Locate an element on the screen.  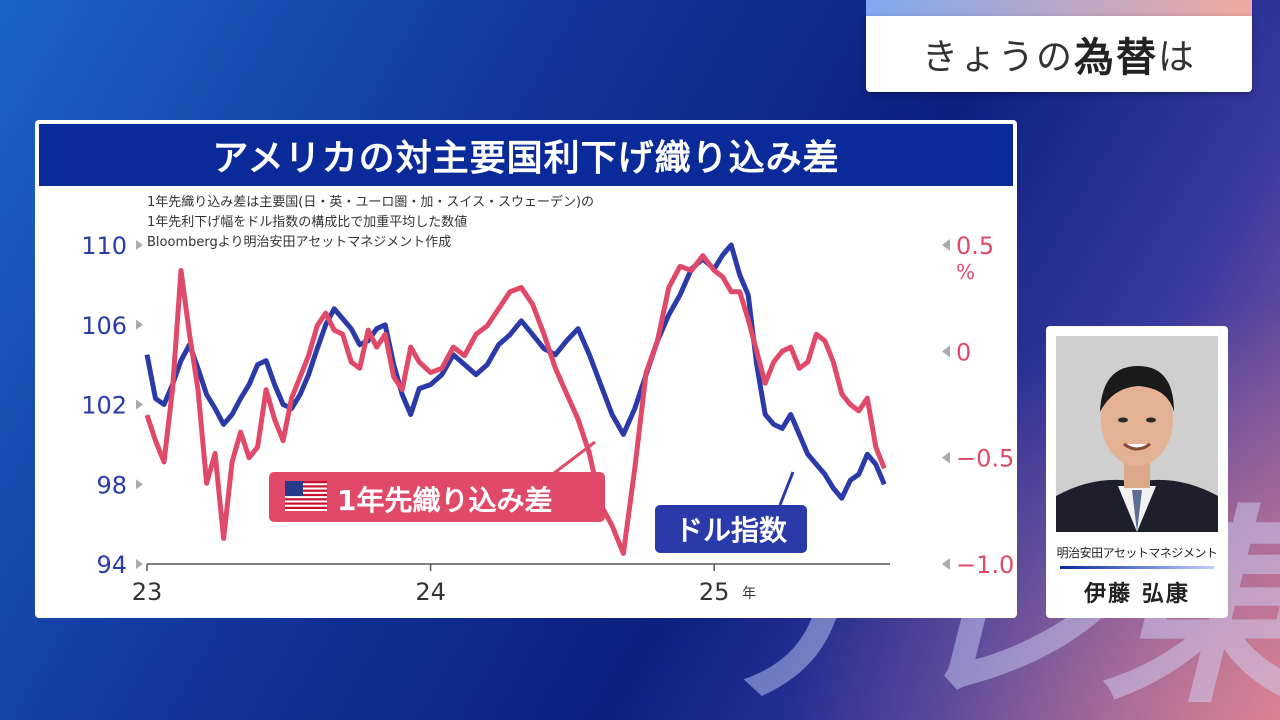
blue-label-pointer is located at coordinates (786, 488).